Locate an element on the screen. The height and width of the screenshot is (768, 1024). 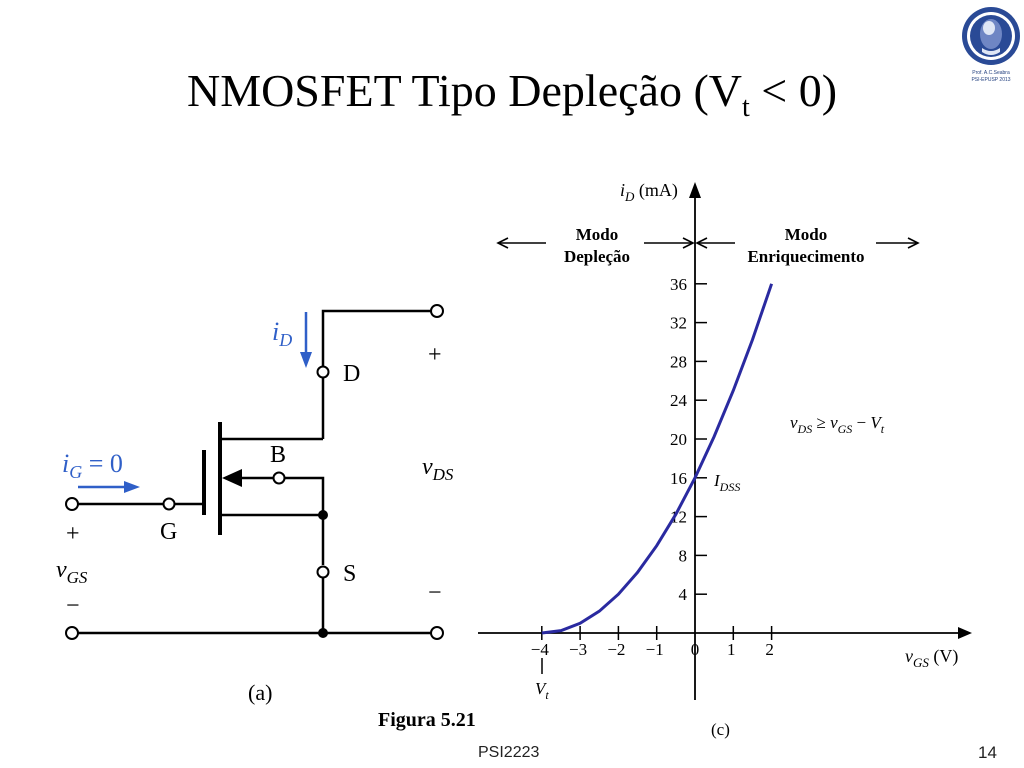
page-number: 14 is located at coordinates (987, 752).